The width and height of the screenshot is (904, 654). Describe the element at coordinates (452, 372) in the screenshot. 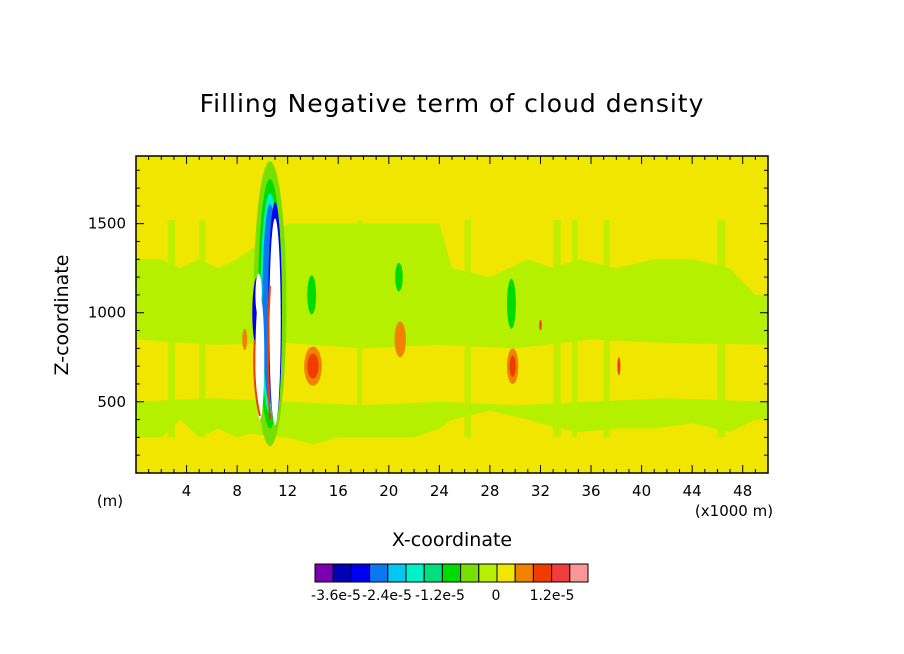

I see `yellow-channel` at that location.